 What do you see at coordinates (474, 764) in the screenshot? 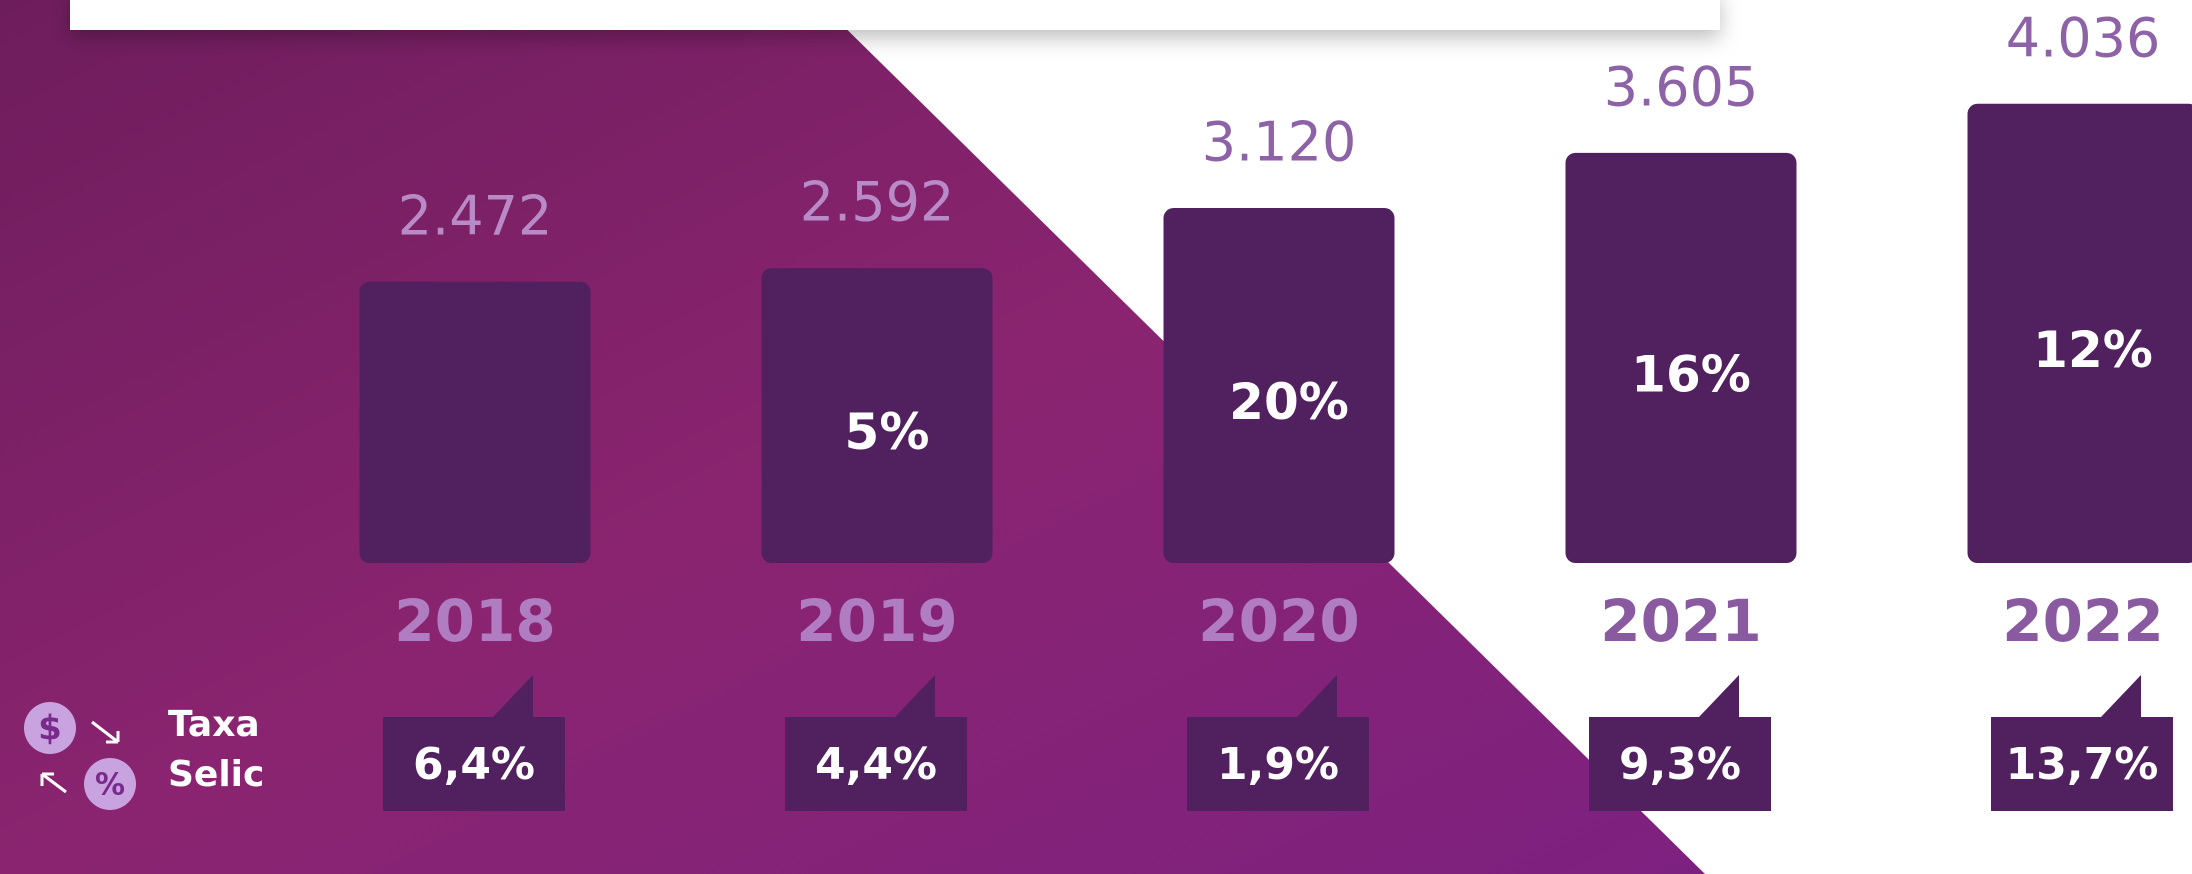
I see `selic-value: 6,4%` at bounding box center [474, 764].